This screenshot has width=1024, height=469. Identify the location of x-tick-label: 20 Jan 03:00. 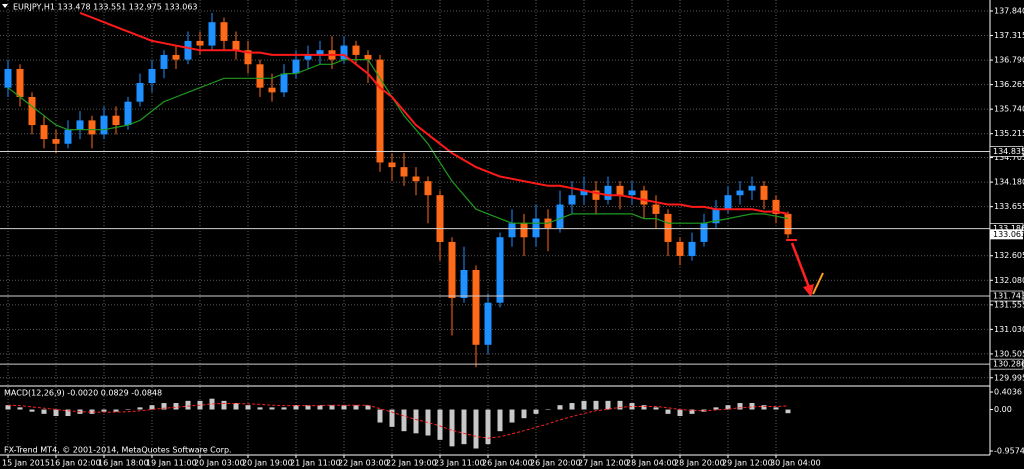
(219, 463).